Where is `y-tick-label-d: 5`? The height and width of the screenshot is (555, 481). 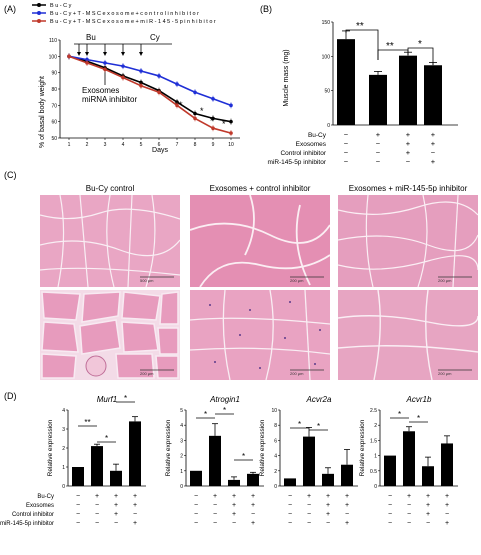
y-tick-label-d: 5 is located at coordinates (181, 411).